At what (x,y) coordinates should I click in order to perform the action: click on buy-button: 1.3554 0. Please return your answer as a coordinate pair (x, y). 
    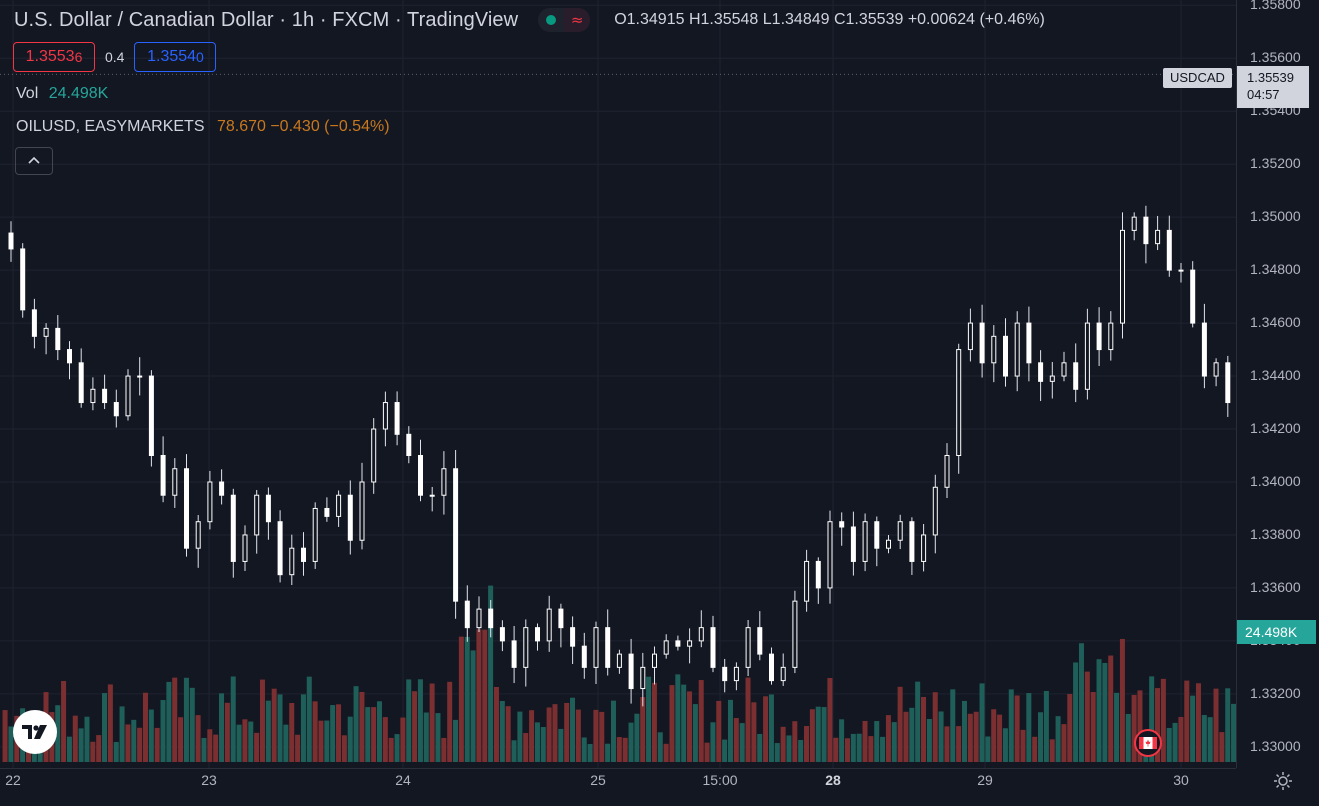
    Looking at the image, I should click on (175, 57).